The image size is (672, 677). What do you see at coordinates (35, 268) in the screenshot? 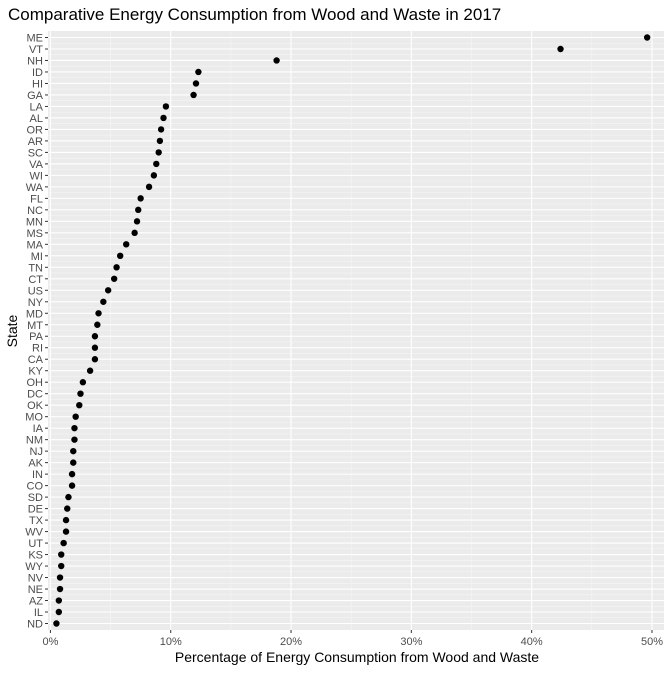
I see `y-tick-label: TN` at bounding box center [35, 268].